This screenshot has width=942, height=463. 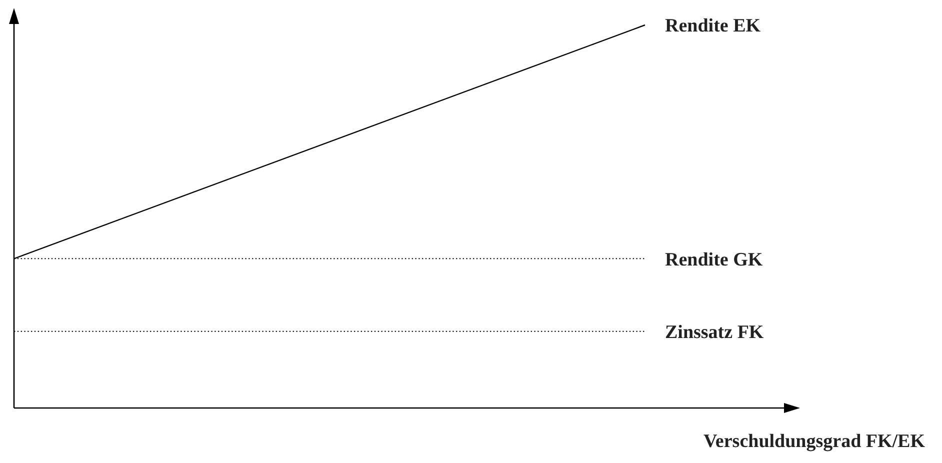 What do you see at coordinates (714, 333) in the screenshot?
I see `series-label: Zinssatz FK` at bounding box center [714, 333].